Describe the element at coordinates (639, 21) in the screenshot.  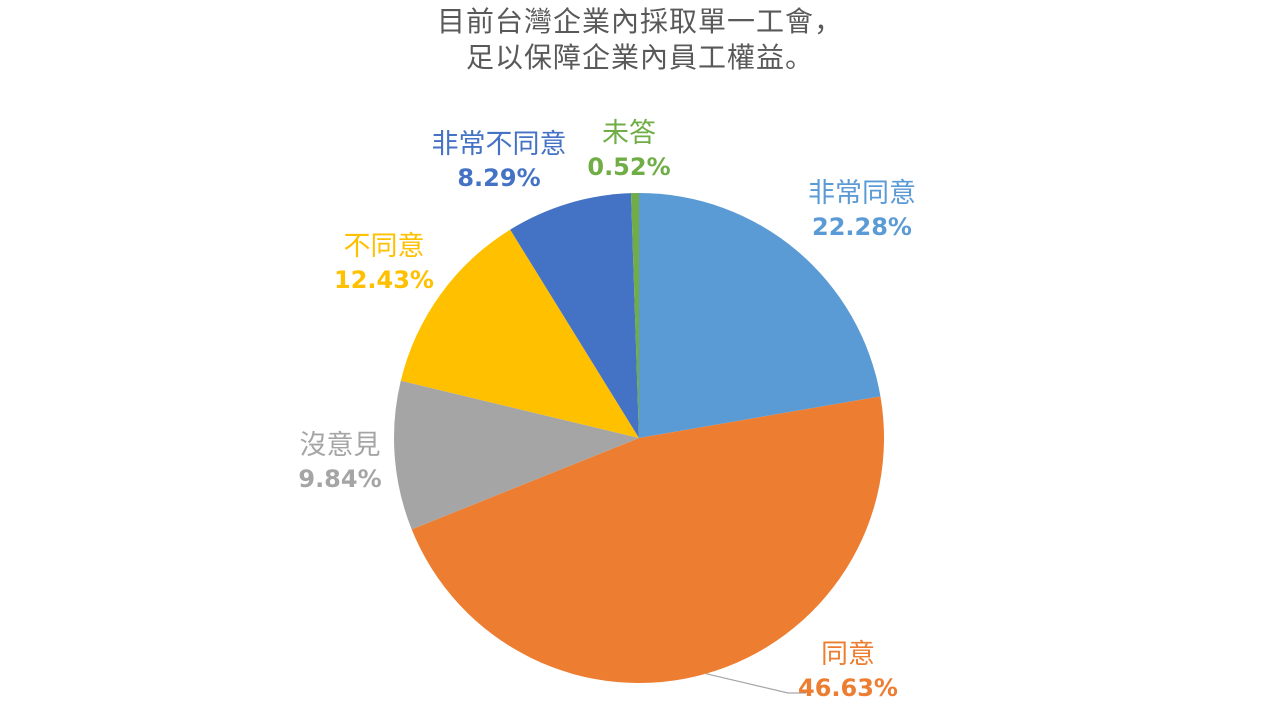
I see `chart-title-line-1: 目前台灣企業內採取單一工會，` at that location.